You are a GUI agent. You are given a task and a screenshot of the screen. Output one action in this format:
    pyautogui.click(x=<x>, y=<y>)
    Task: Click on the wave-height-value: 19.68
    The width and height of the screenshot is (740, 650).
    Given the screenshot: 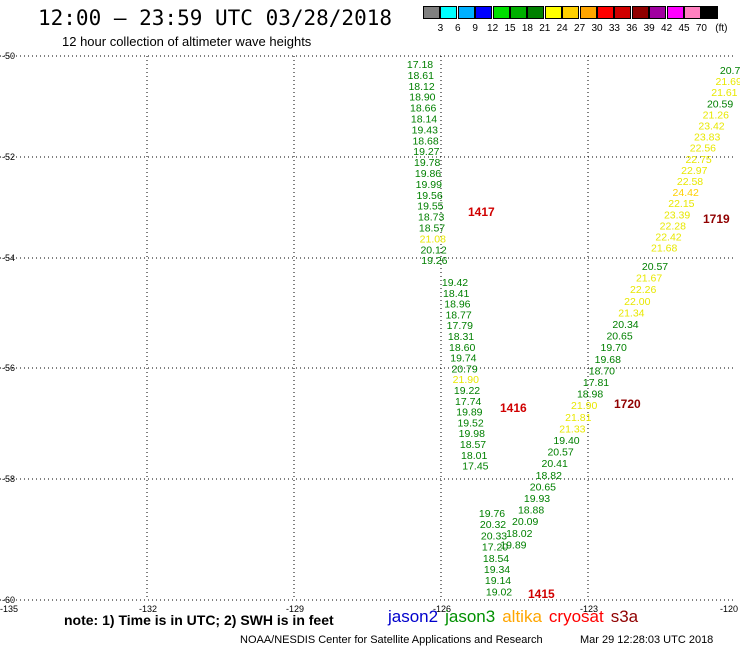 What is the action you would take?
    pyautogui.click(x=608, y=360)
    